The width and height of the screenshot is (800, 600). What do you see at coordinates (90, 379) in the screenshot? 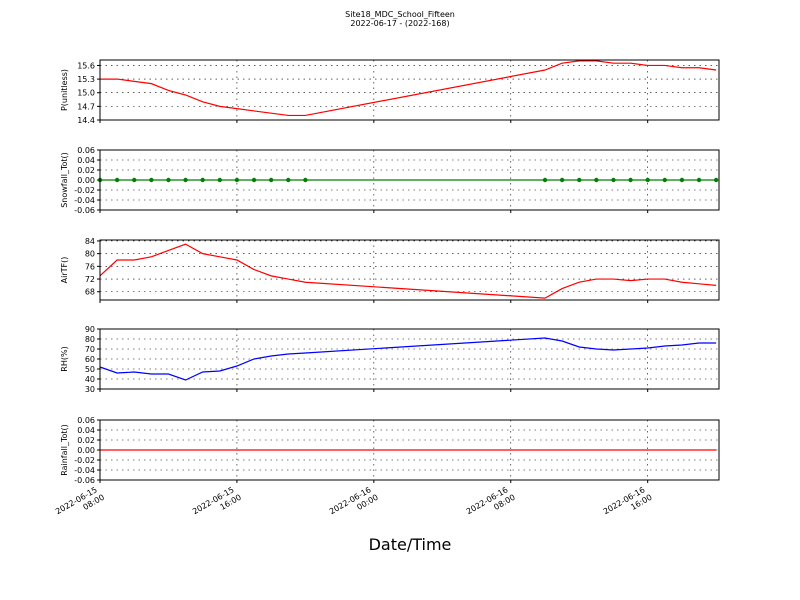
I see `y-tick-label: 40` at bounding box center [90, 379].